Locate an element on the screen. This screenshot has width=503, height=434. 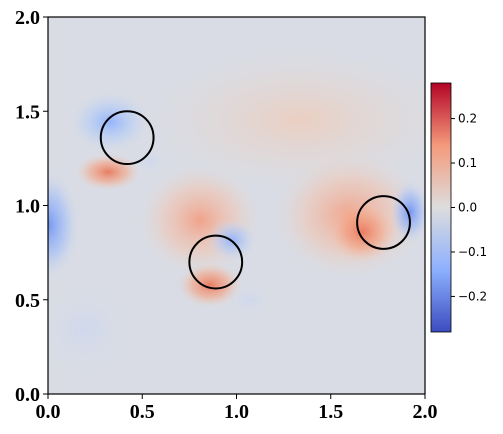
colorbar-tick-label: 0.0 is located at coordinates (467, 208).